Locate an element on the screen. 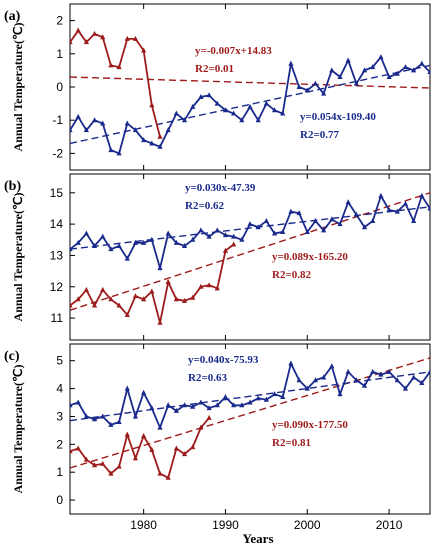 Image resolution: width=435 pixels, height=550 pixels. y-tick-label: 11 is located at coordinates (57, 318).